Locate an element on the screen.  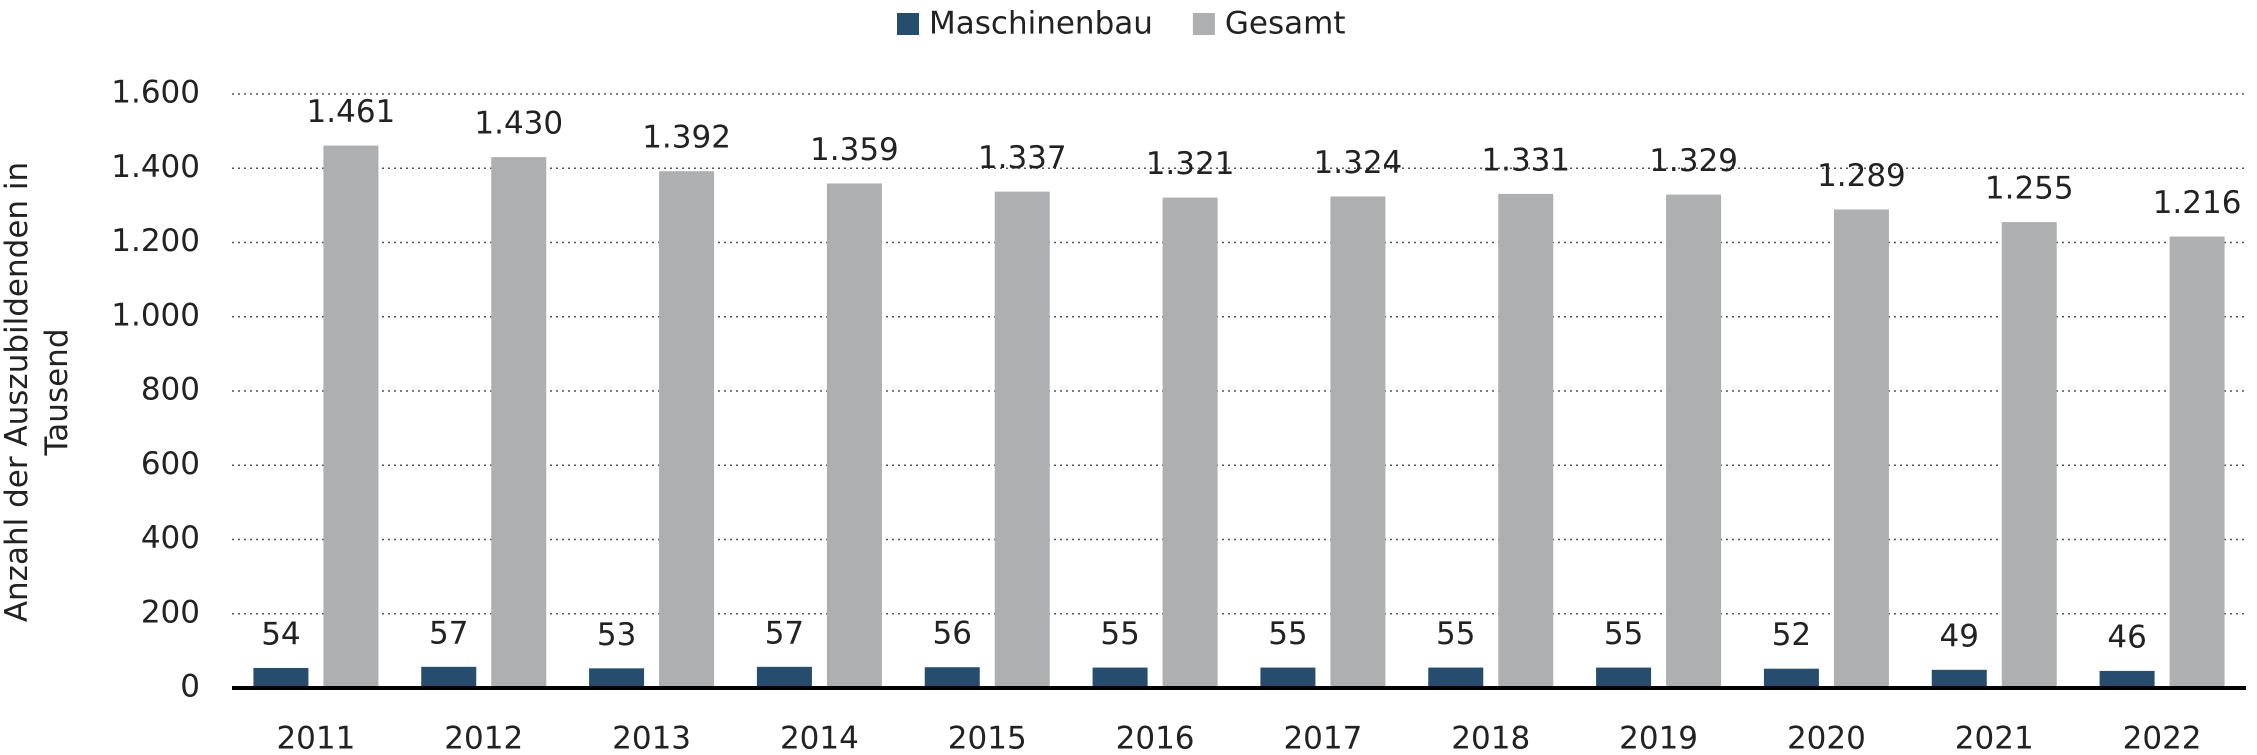
data-label: 1.359 is located at coordinates (854, 150).